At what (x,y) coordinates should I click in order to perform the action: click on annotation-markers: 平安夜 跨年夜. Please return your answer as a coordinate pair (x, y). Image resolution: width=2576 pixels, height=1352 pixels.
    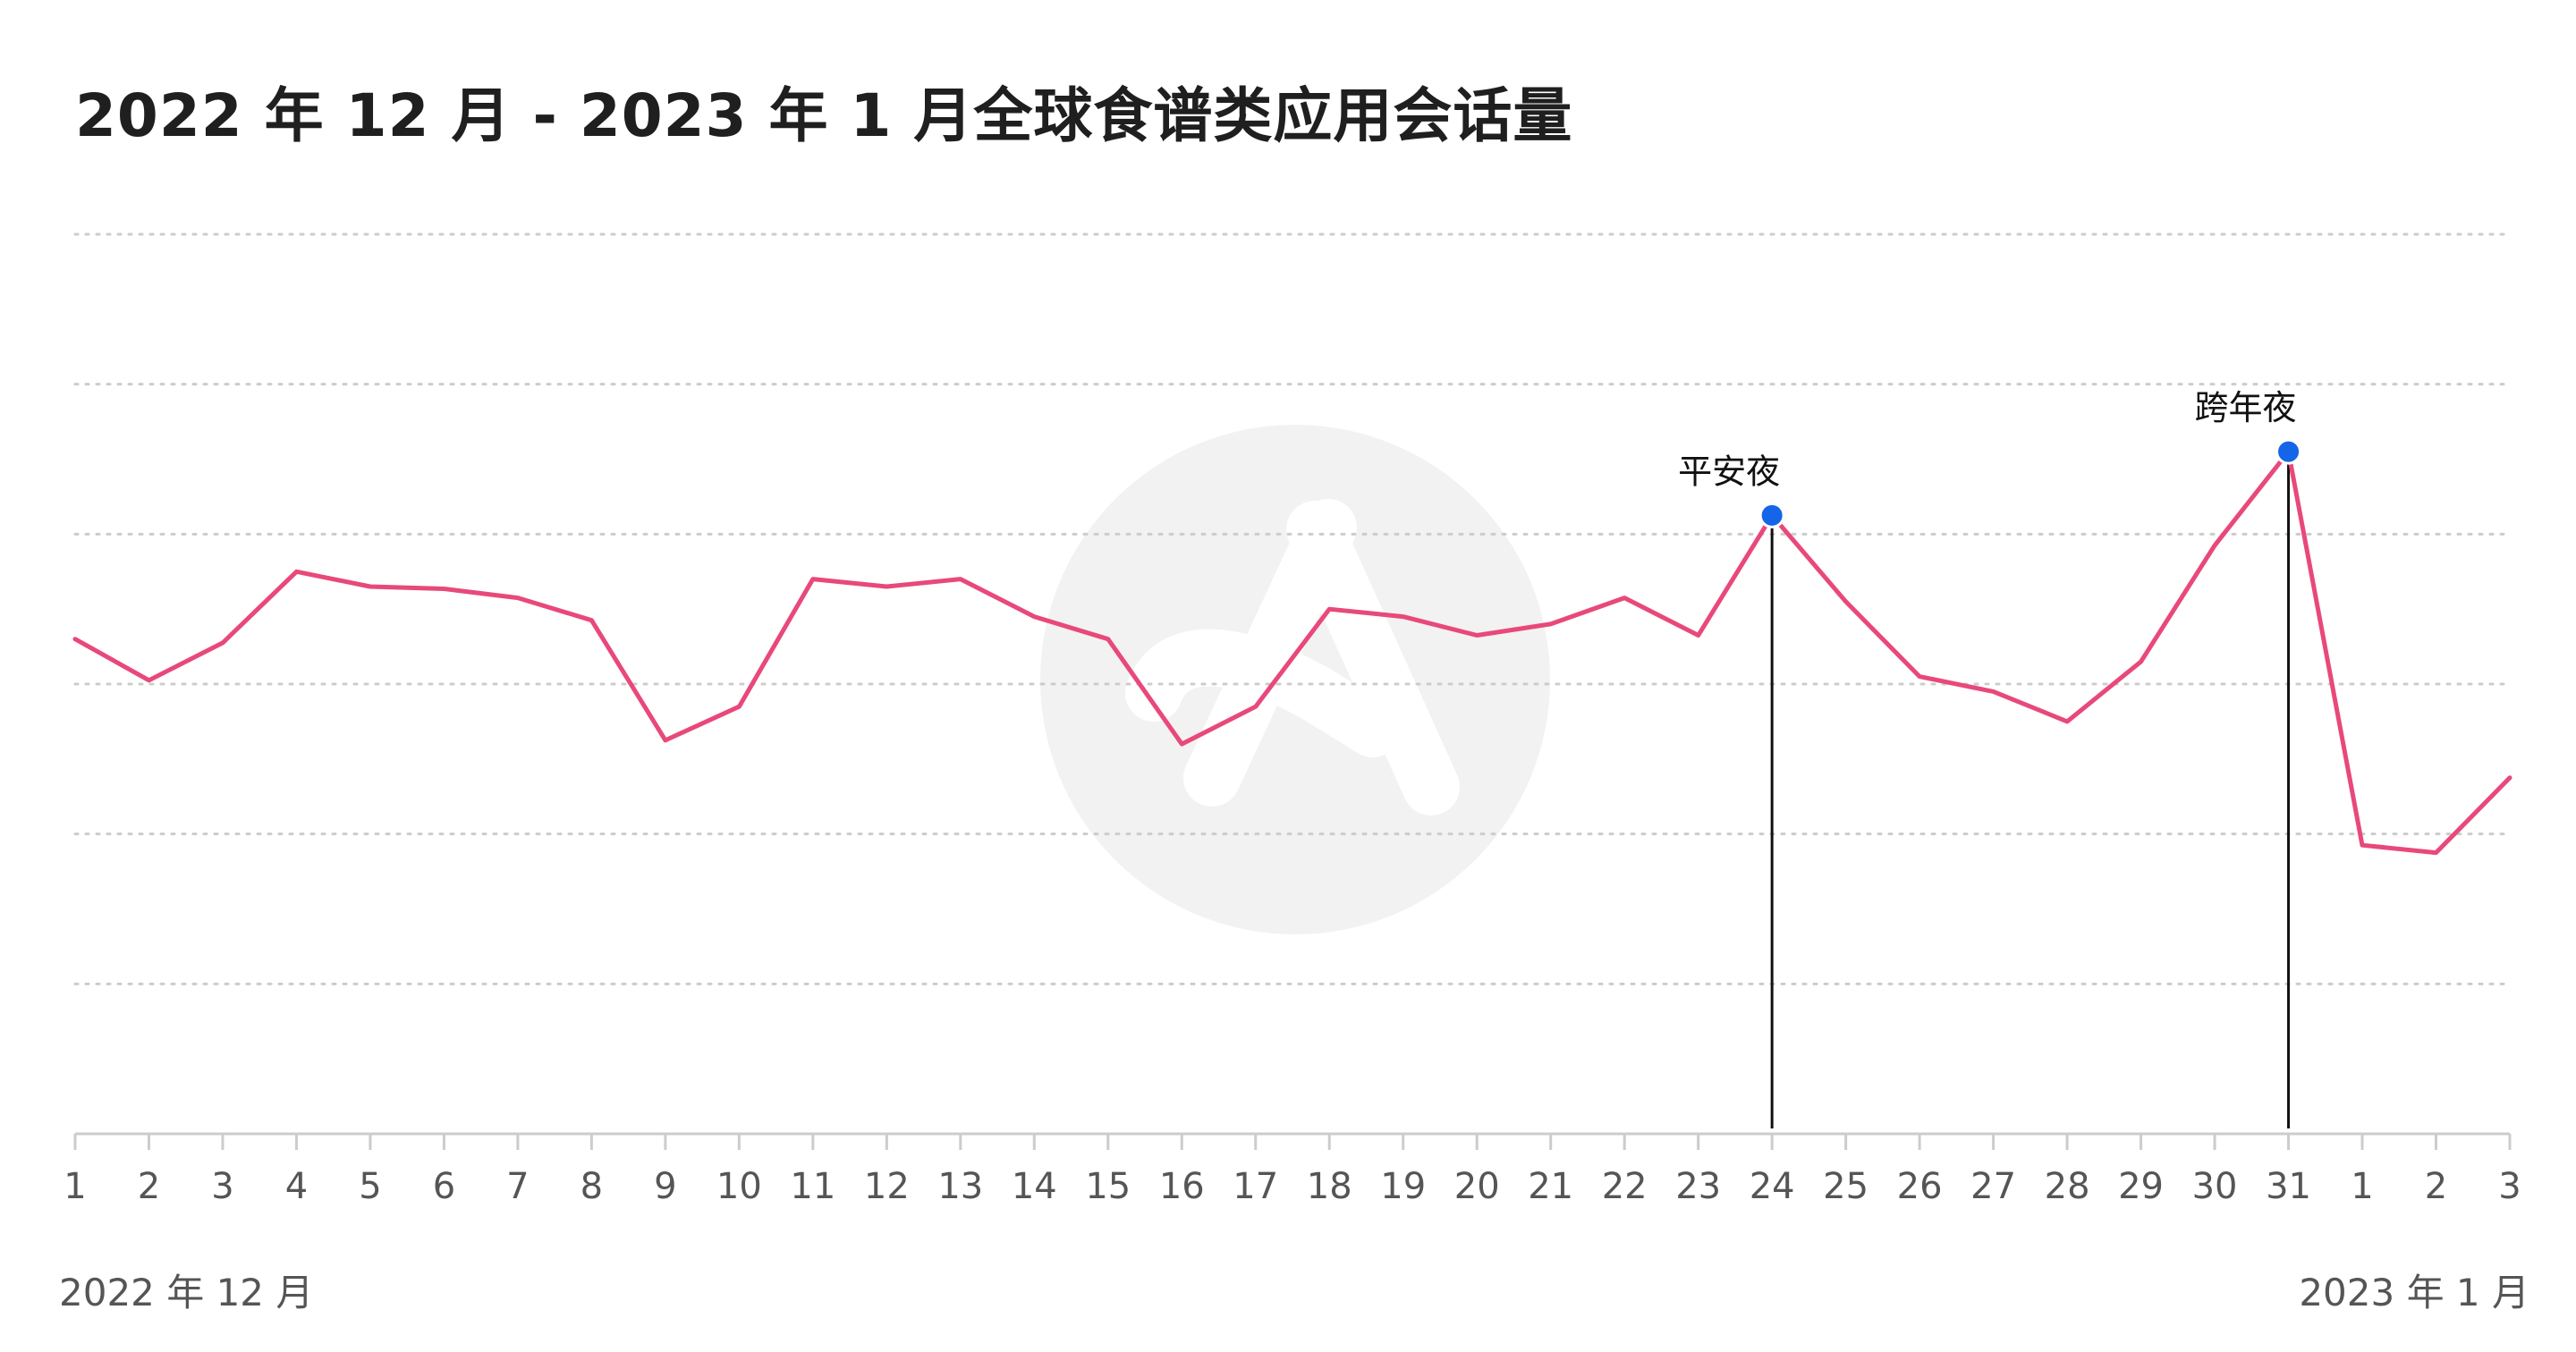
    Looking at the image, I should click on (1990, 458).